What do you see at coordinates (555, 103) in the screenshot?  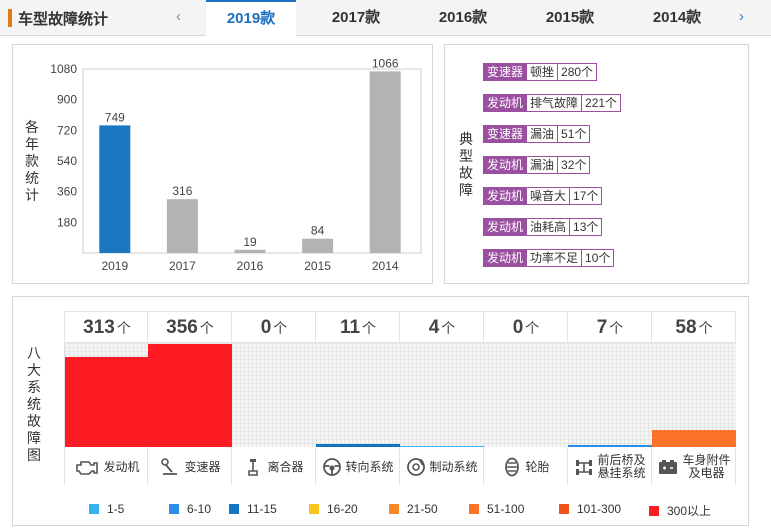 I see `fault-type: 排气故障` at bounding box center [555, 103].